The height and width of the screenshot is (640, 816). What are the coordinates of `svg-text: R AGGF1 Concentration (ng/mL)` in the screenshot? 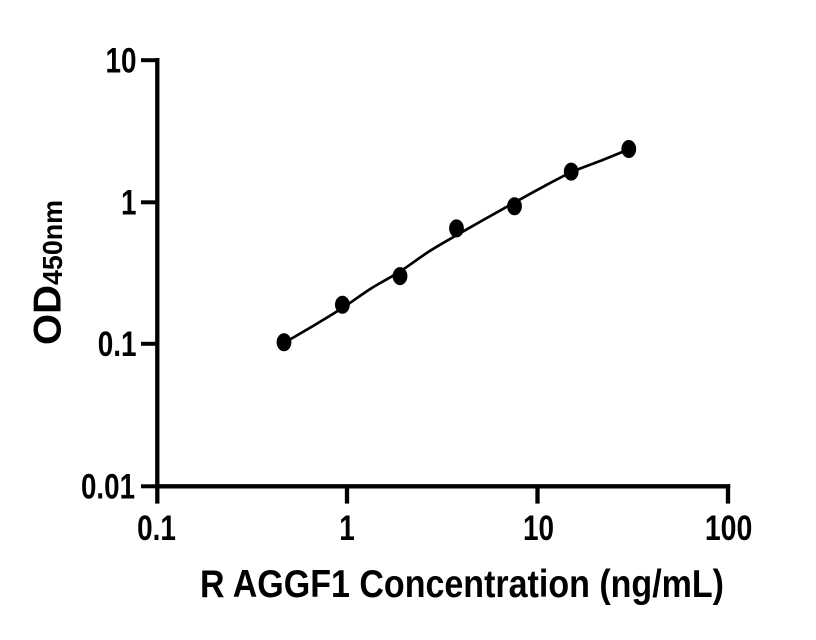 It's located at (462, 584).